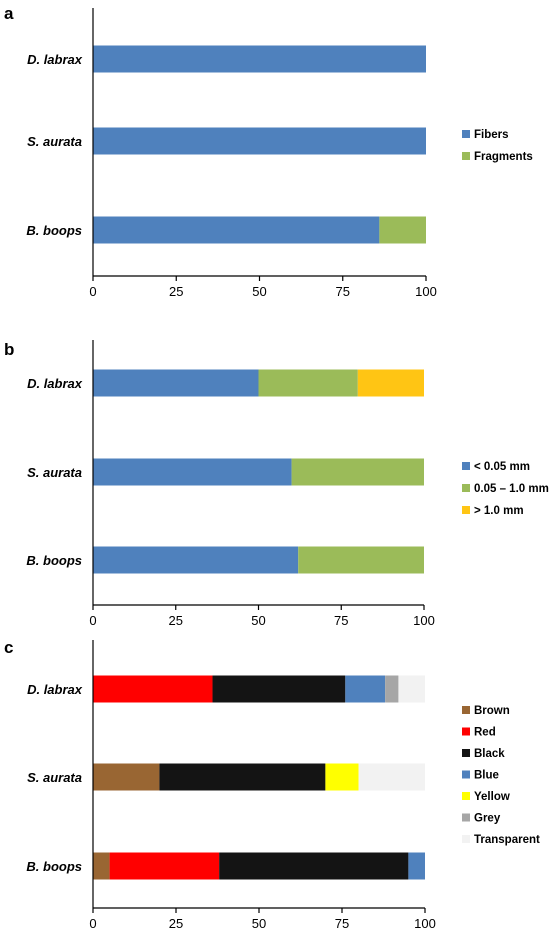  I want to click on bar-transparent-d-labrax, so click(411, 689).